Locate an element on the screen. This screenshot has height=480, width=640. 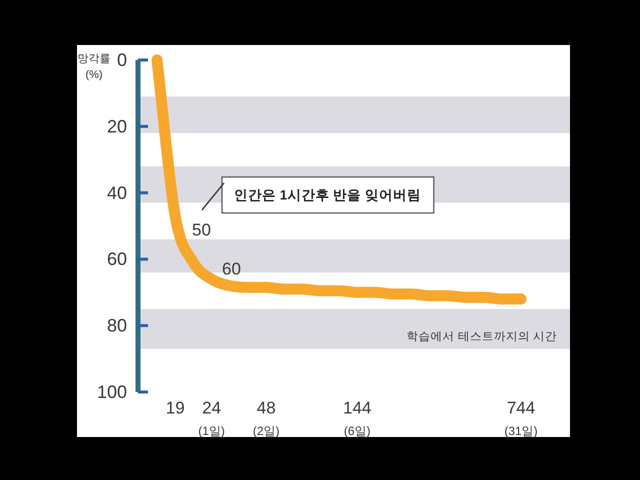
y-tick-label: 40 is located at coordinates (116, 192).